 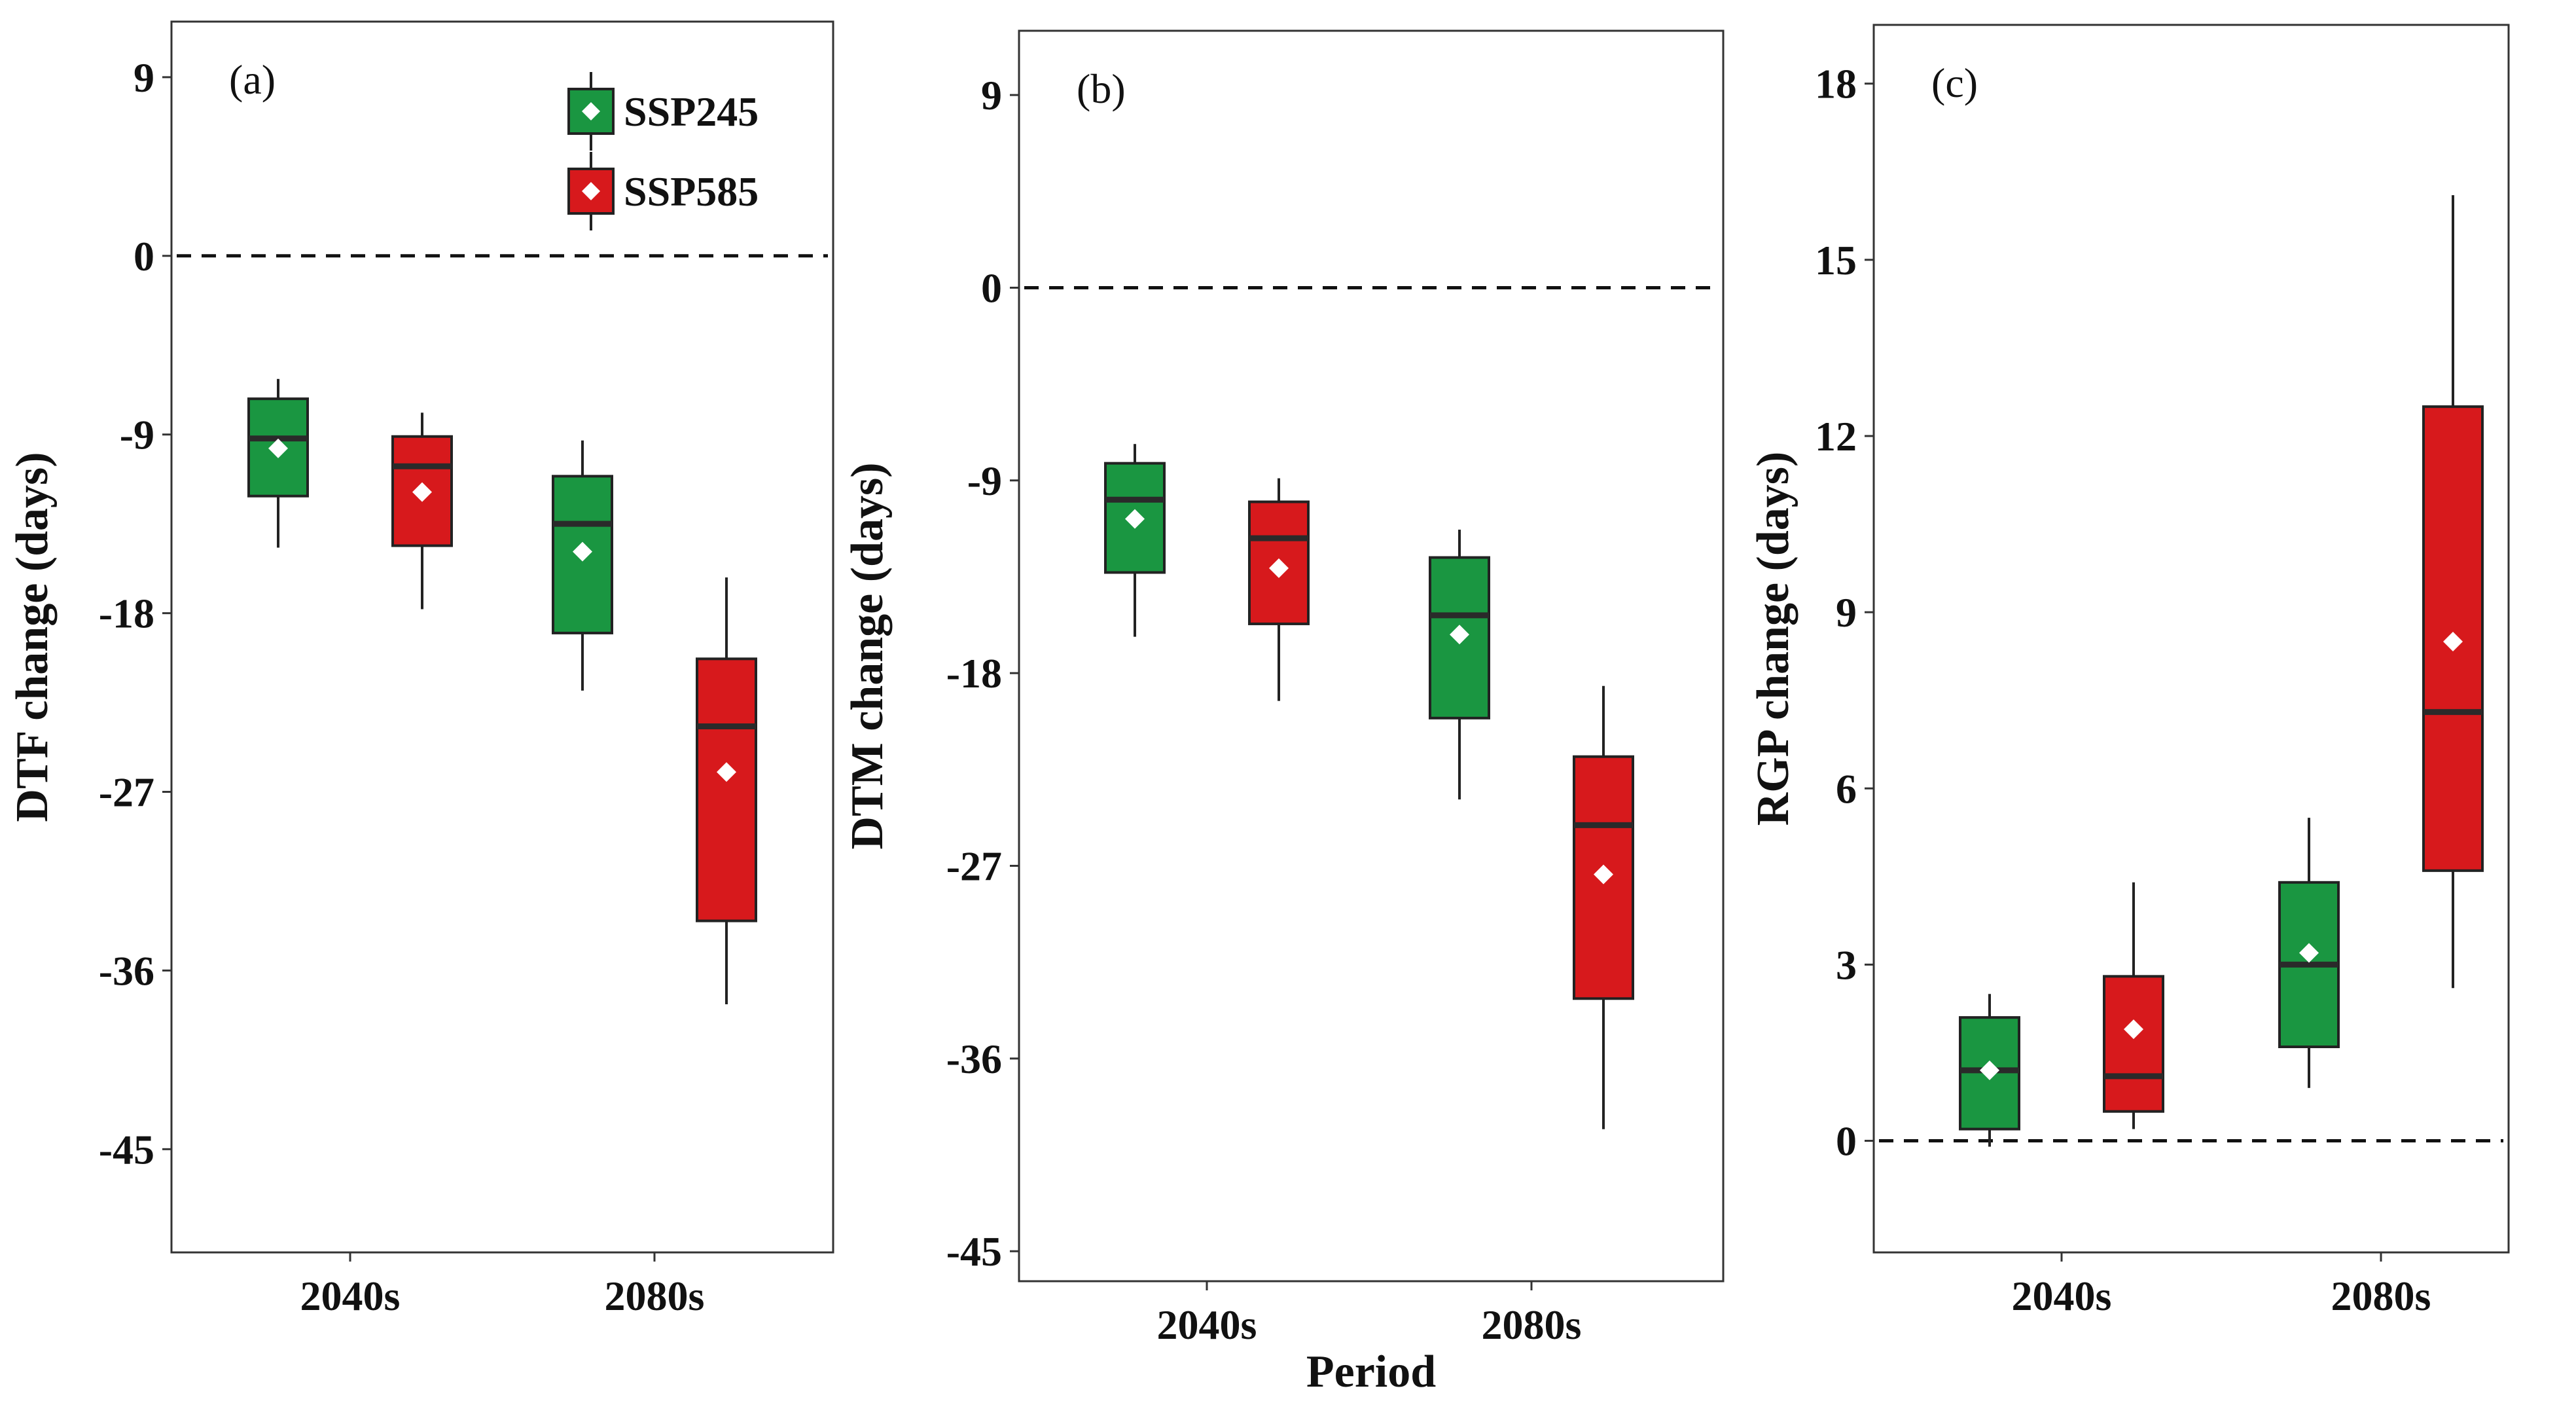 What do you see at coordinates (1846, 964) in the screenshot?
I see `y-tick-label: 3` at bounding box center [1846, 964].